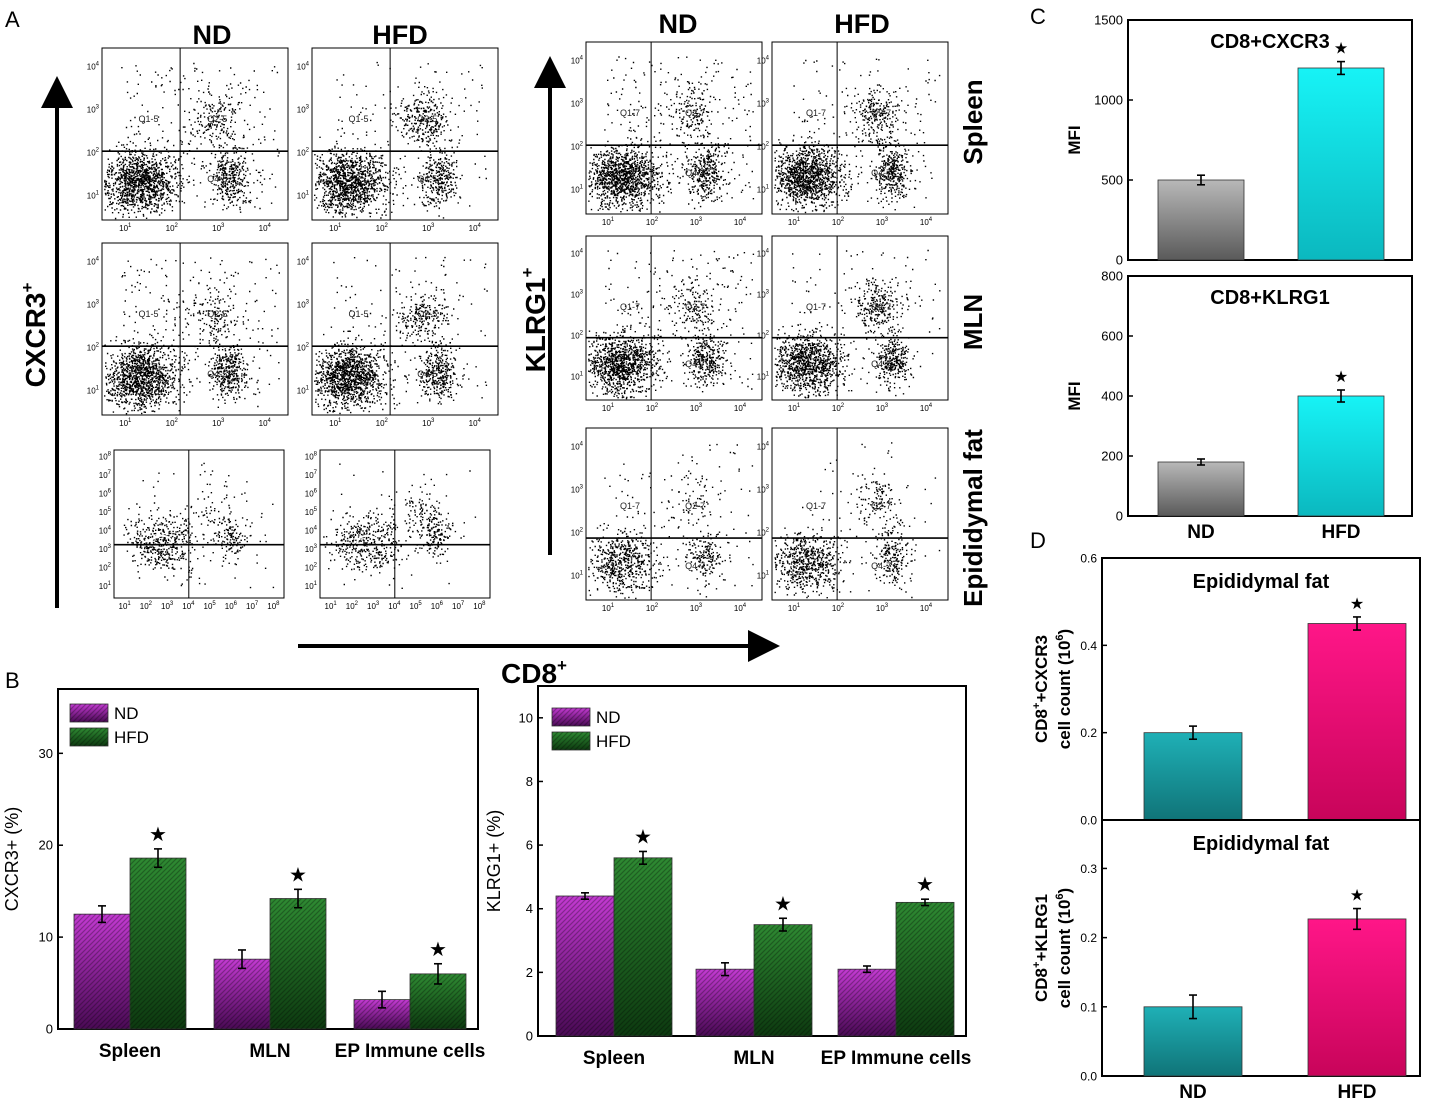  What do you see at coordinates (110, 473) in the screenshot?
I see `flow-tick-exponent: 7` at bounding box center [110, 473].